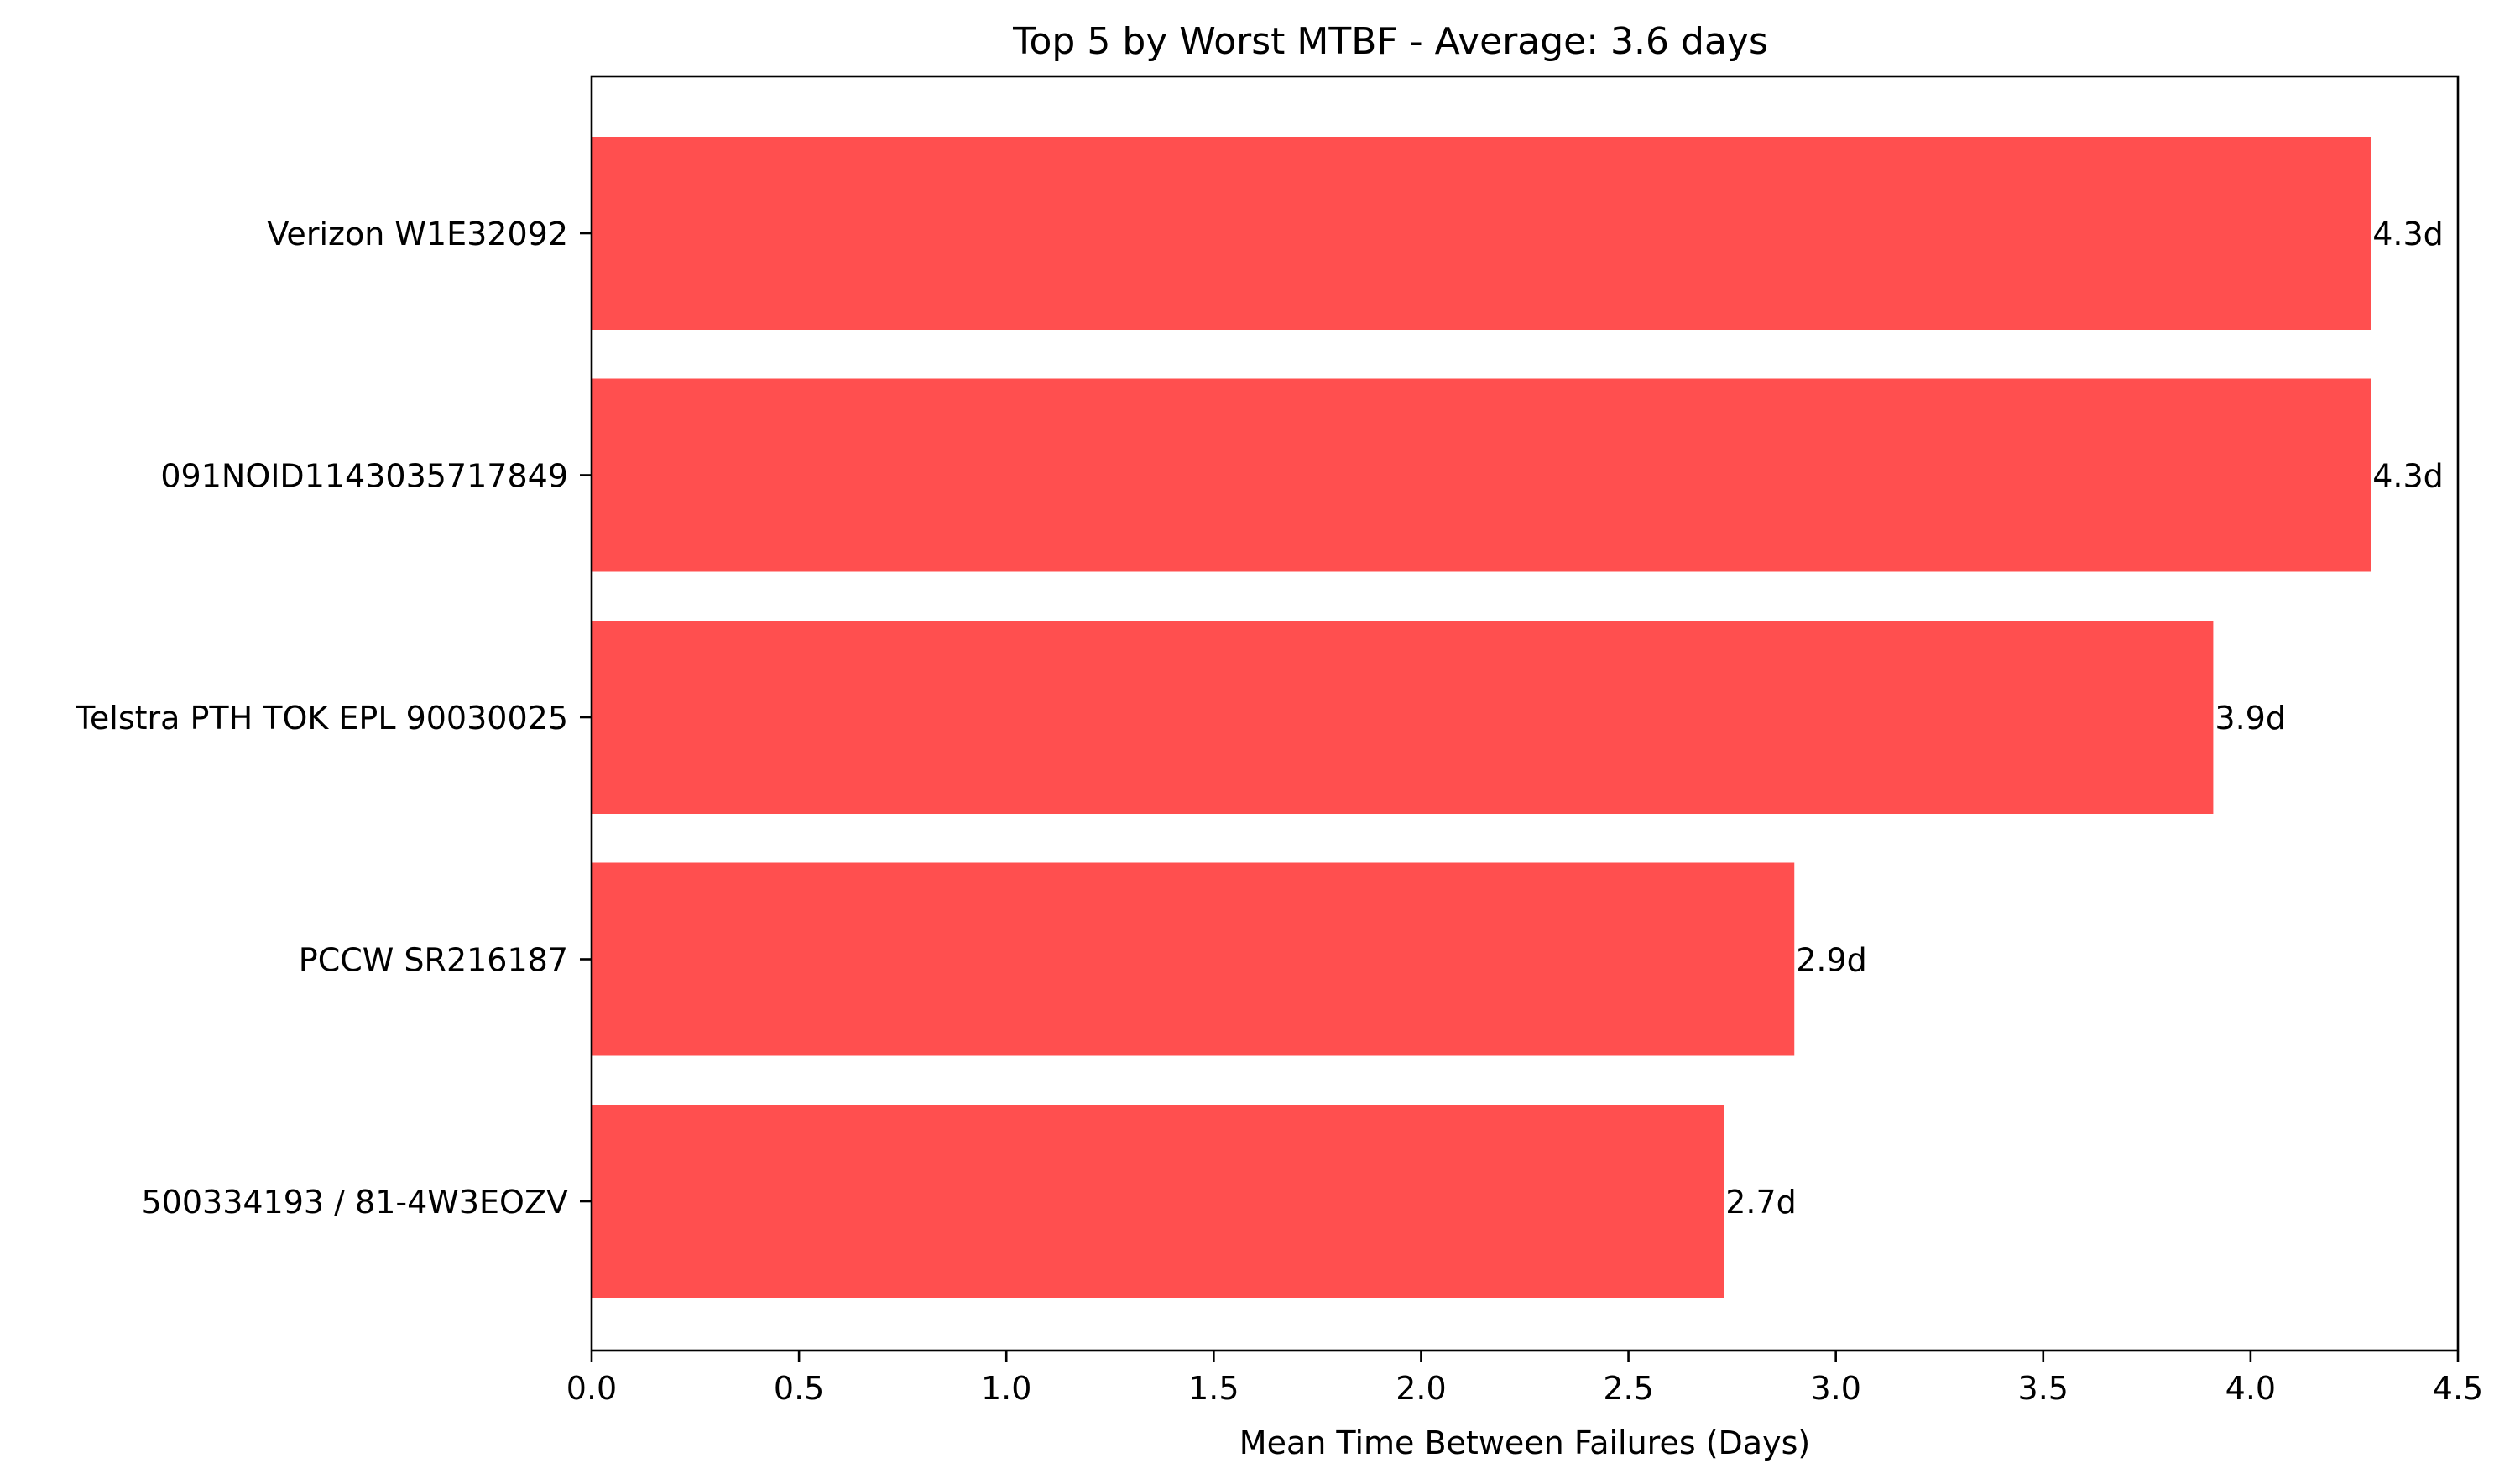  I want to click on x-tick-label: 4.0, so click(2250, 1388).